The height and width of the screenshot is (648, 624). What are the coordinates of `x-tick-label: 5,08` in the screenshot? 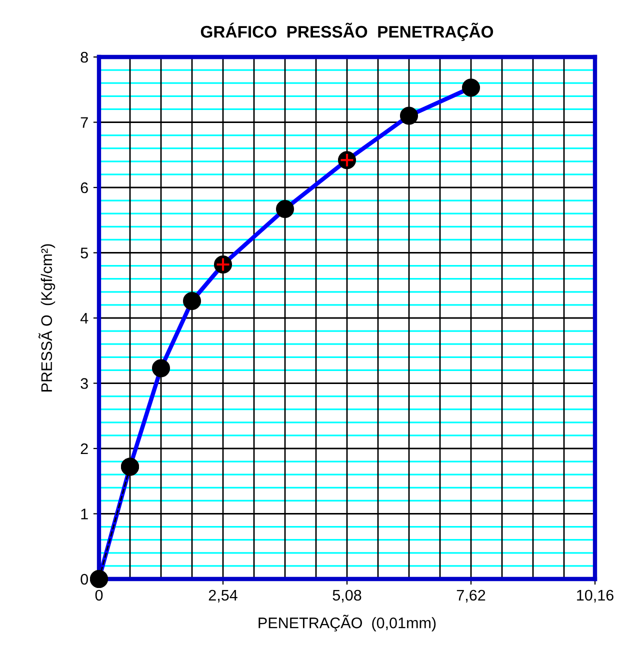 It's located at (347, 596).